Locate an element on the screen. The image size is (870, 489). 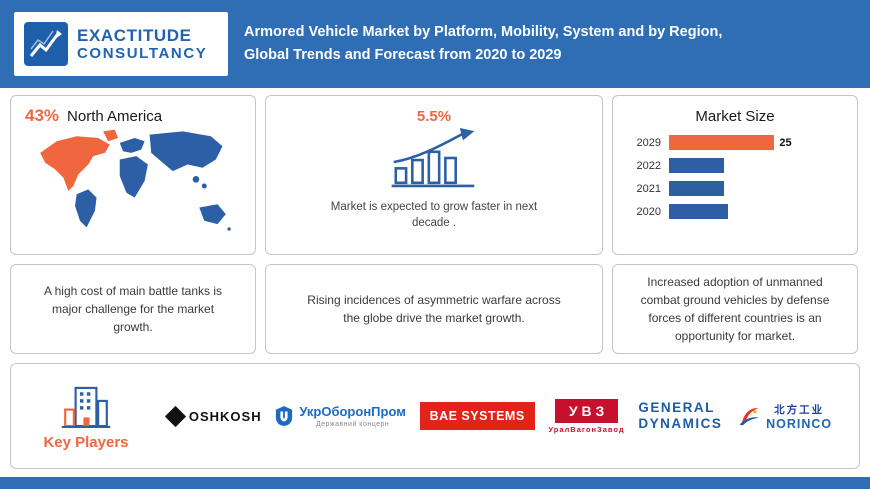
norinco-emblem-icon is located at coordinates (749, 417).